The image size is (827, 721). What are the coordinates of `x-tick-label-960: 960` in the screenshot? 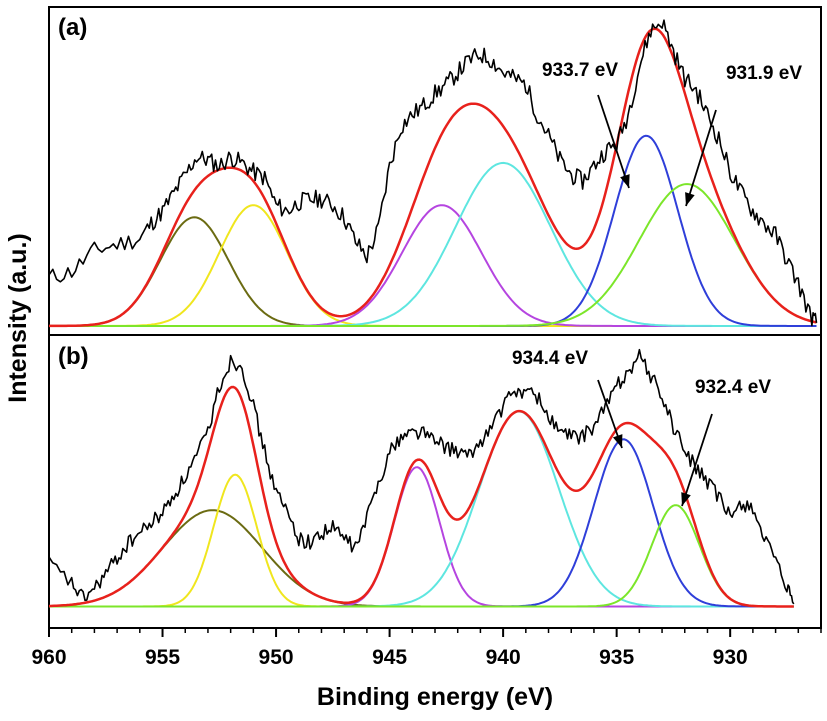 It's located at (48, 657).